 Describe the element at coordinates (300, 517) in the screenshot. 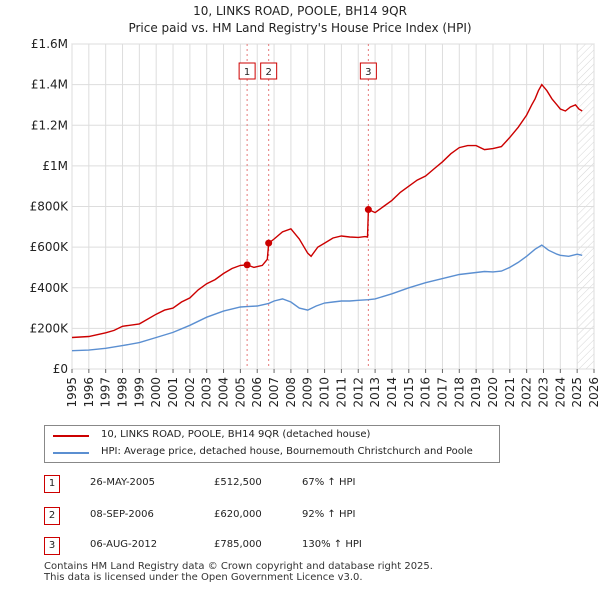

I see `transaction-row: 2 08-SEP-2006 £620,000 92% ↑ HPI` at that location.